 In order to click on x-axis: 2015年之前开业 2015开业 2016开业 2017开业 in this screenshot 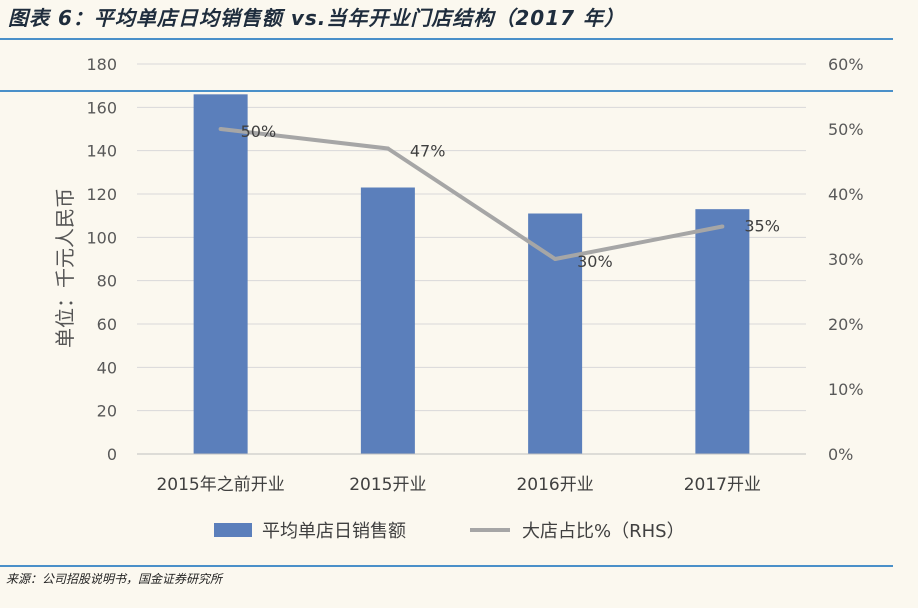, I will do `click(471, 474)`.